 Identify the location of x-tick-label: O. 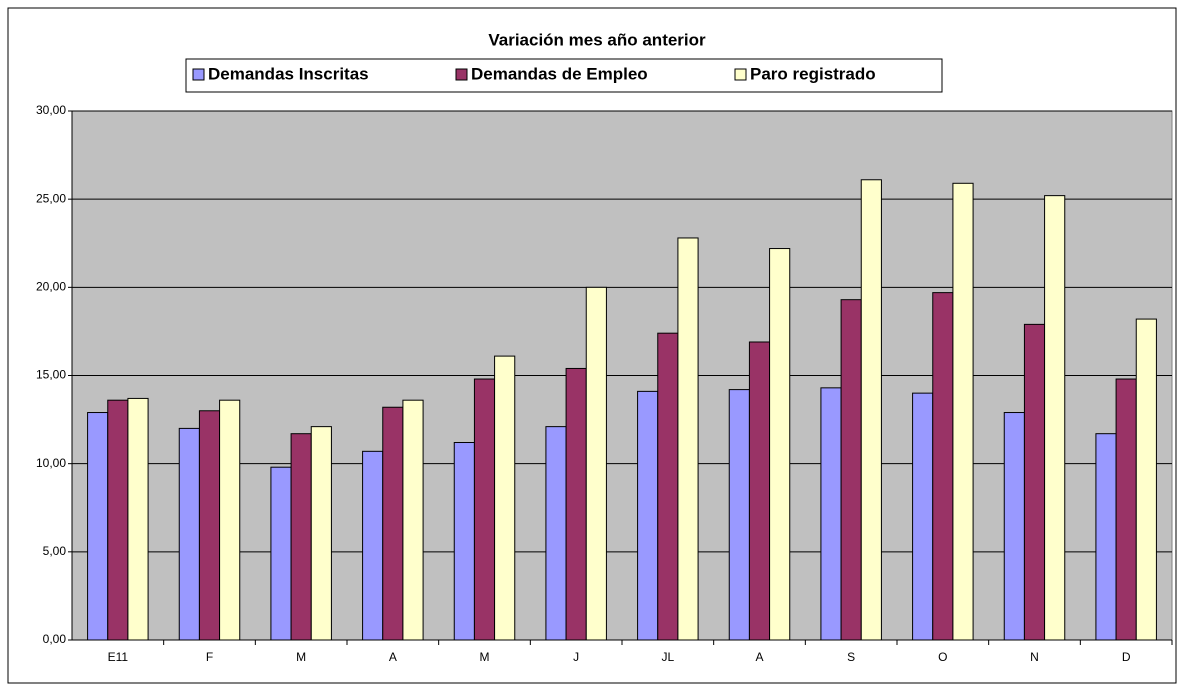
(942, 657).